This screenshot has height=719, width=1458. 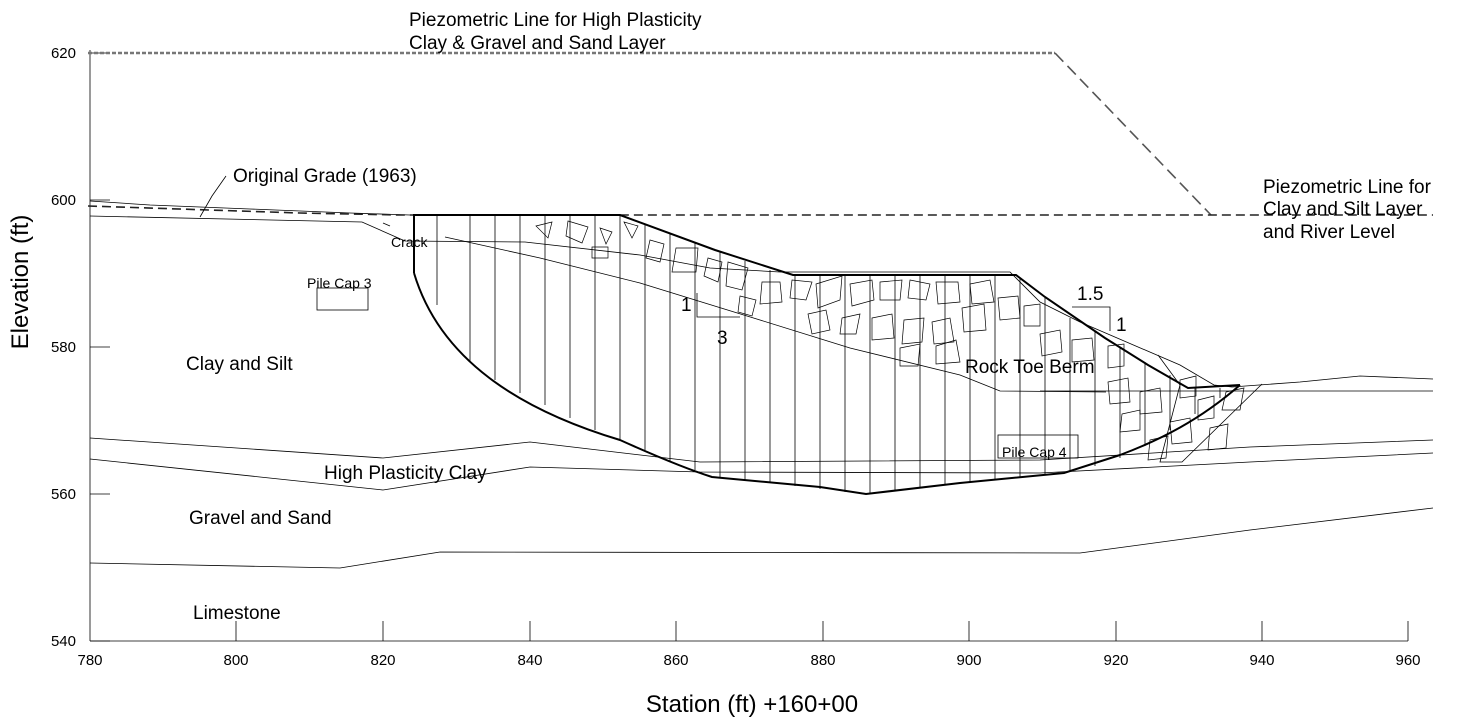 I want to click on pile-caps: Pile Cap 3 Pile Cap 4, so click(x=693, y=367).